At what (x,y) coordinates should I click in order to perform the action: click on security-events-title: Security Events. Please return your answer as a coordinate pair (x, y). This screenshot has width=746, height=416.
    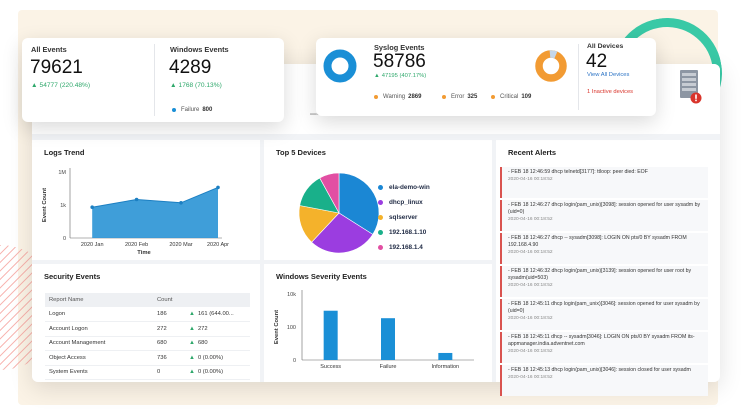
    Looking at the image, I should click on (72, 276).